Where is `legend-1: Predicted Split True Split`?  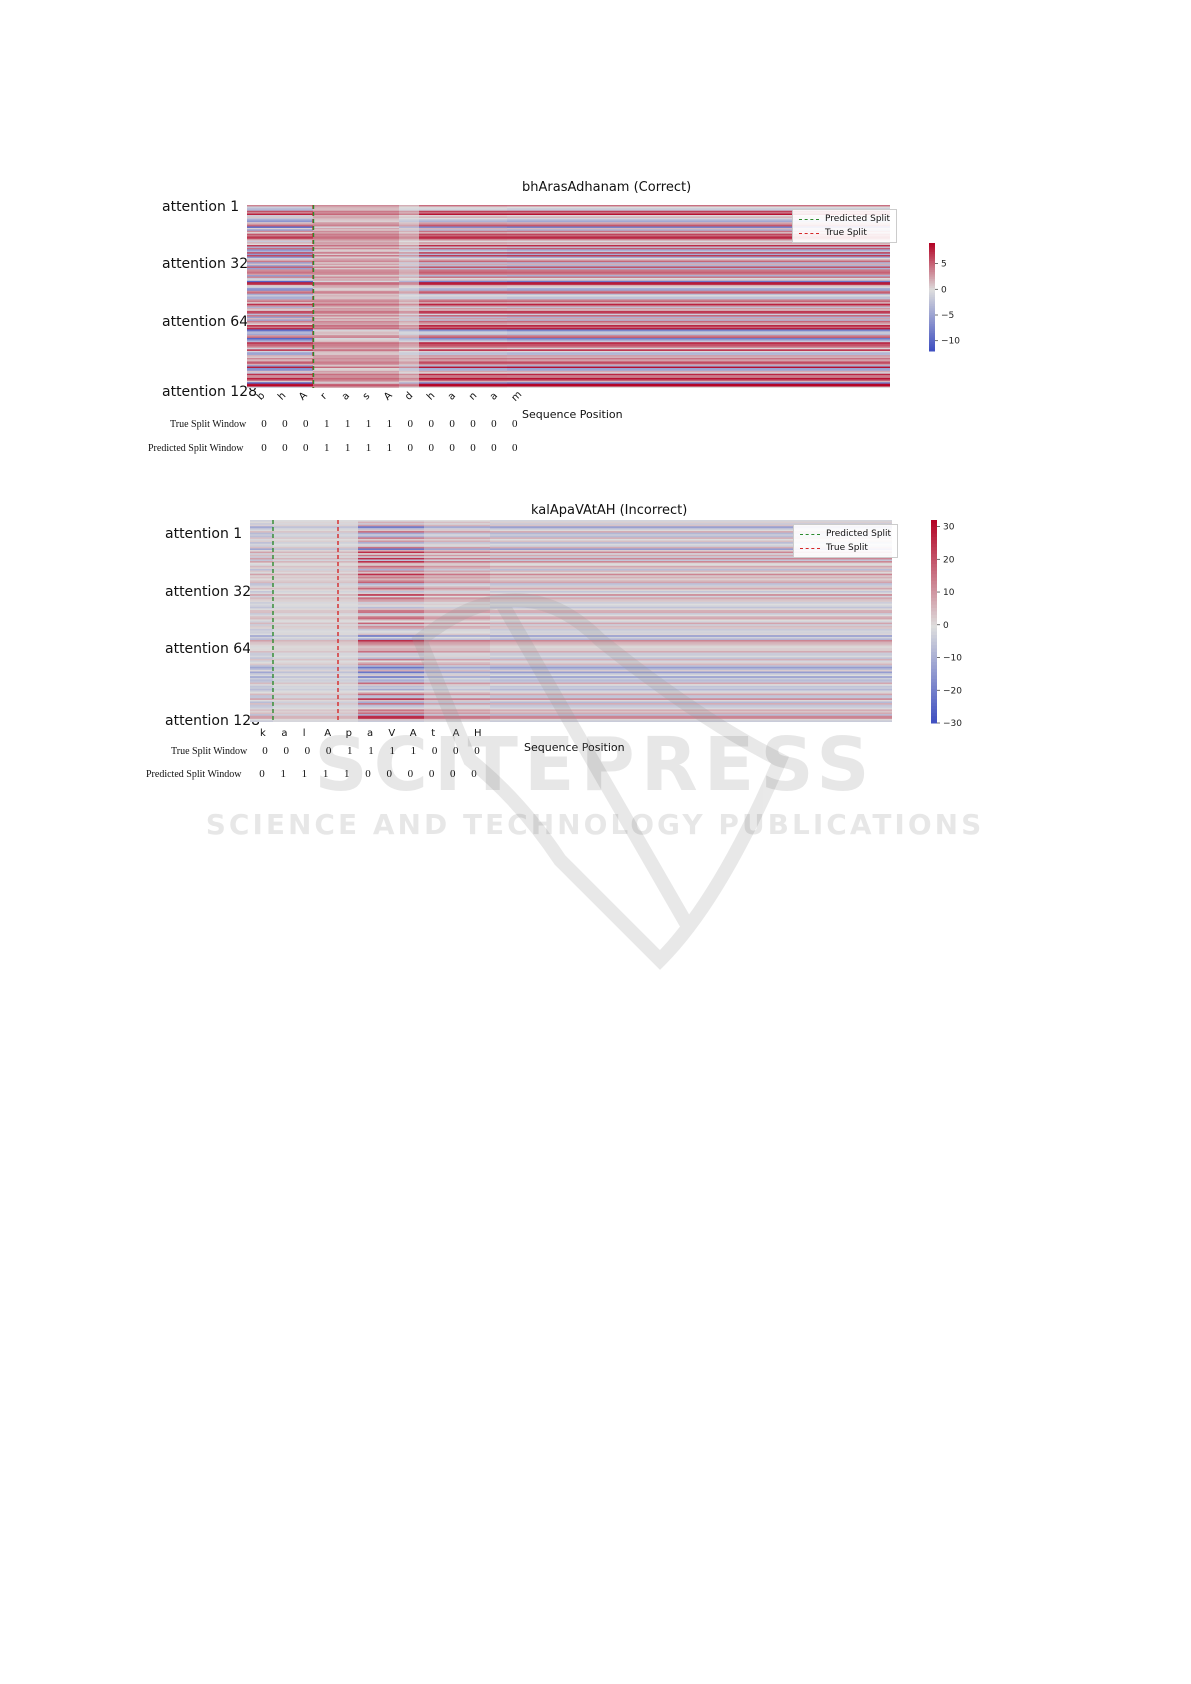
legend-1: Predicted Split True Split is located at coordinates (845, 226).